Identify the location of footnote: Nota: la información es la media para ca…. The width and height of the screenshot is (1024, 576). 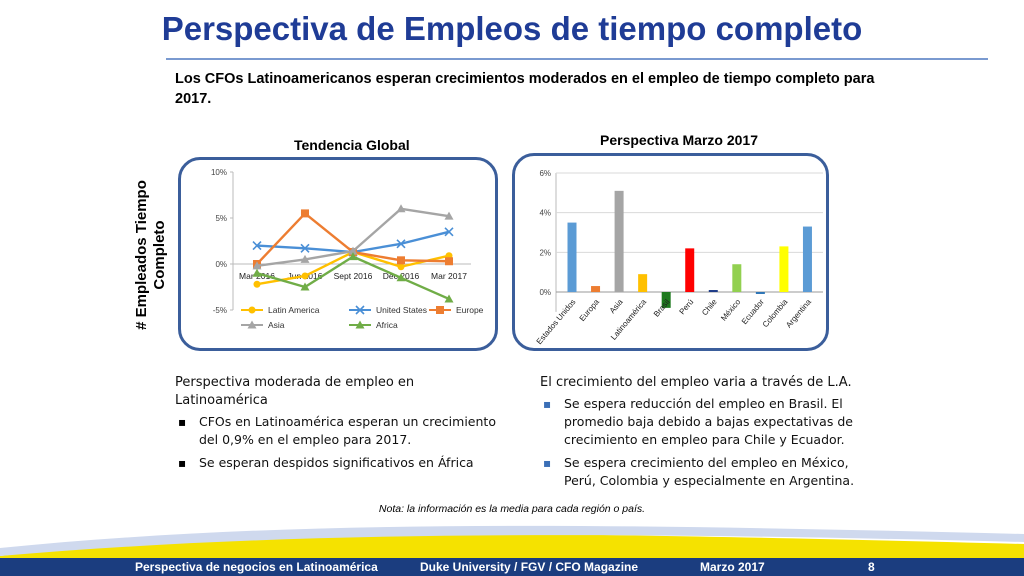
(512, 509).